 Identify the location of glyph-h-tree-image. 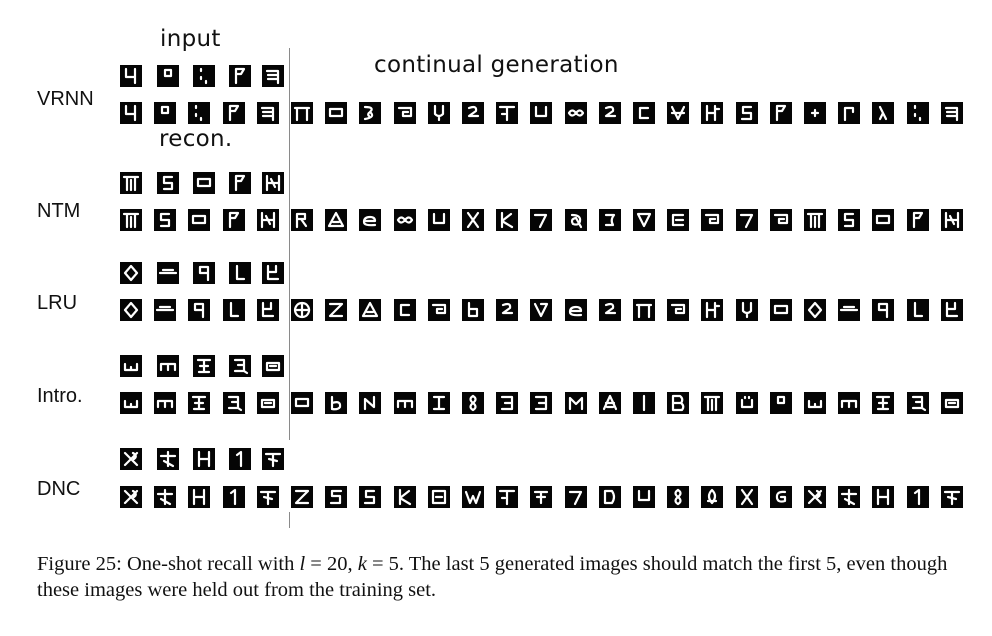
(712, 310).